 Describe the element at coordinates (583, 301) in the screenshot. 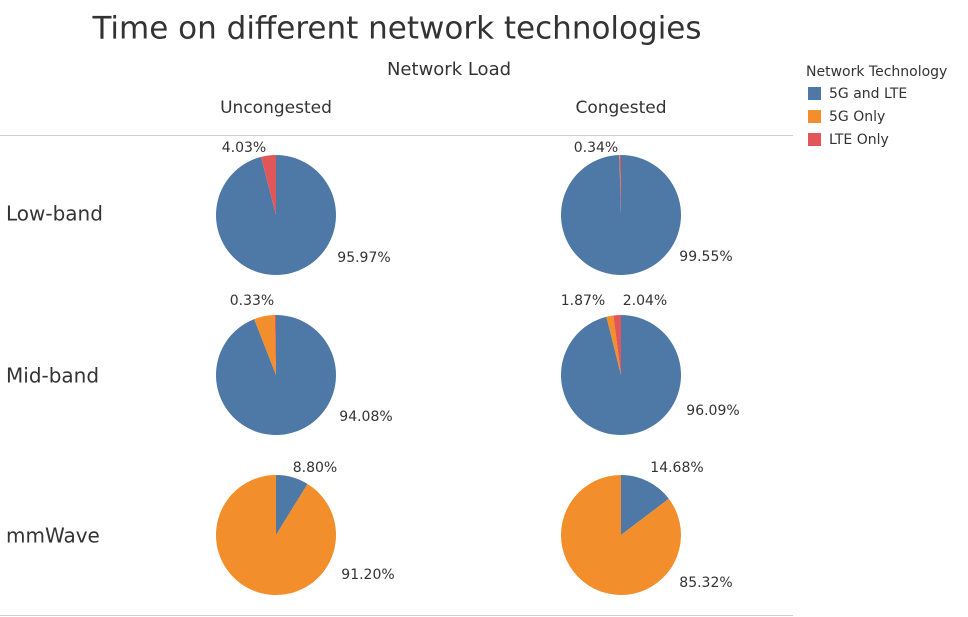

I see `data-label: 1.87%` at that location.